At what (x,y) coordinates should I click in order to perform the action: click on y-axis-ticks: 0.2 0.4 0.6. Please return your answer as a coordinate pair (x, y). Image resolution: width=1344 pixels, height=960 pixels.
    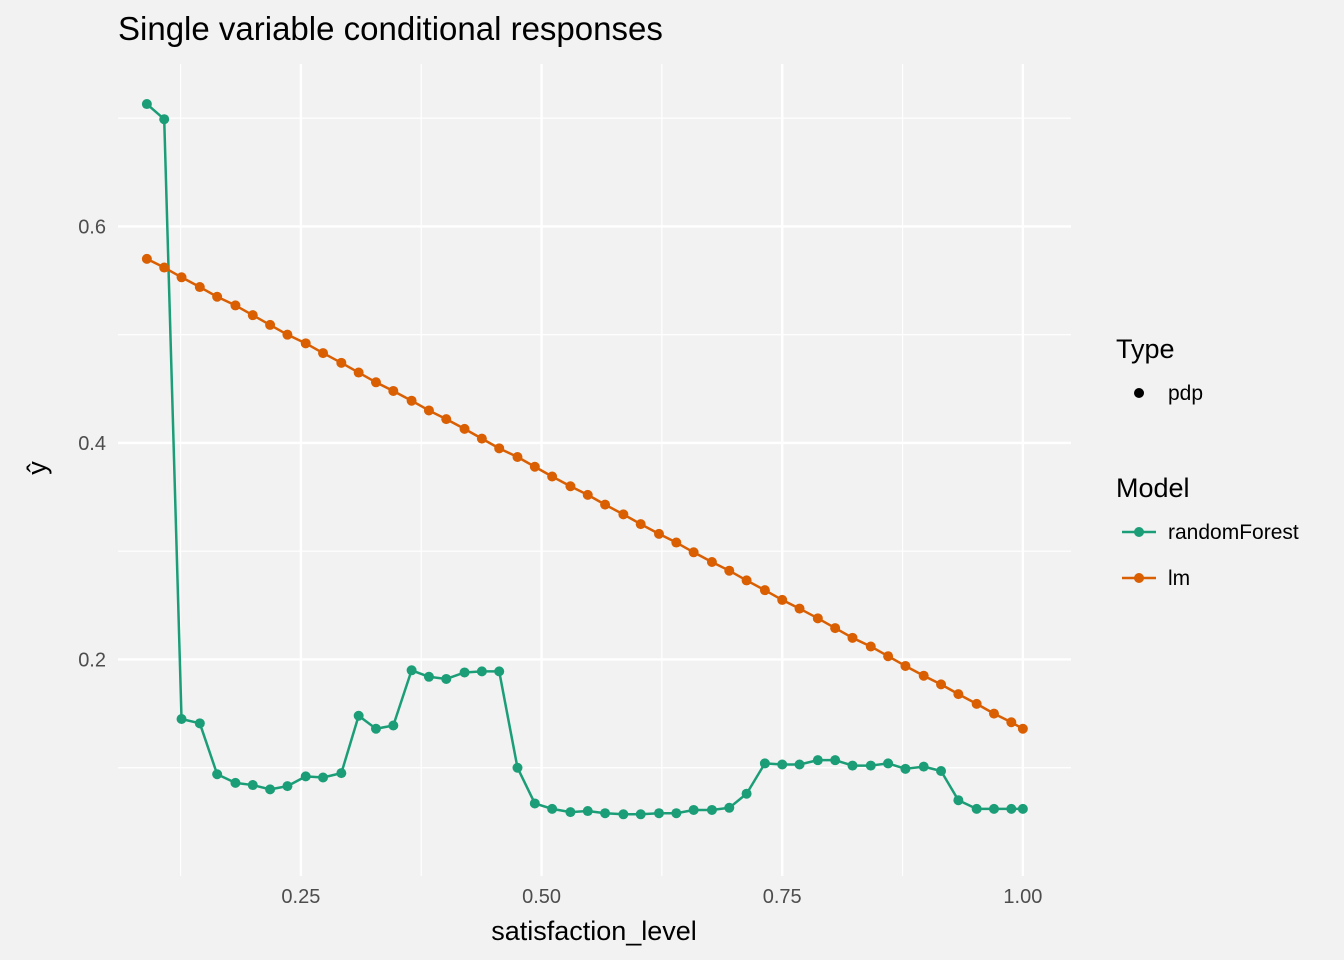
    Looking at the image, I should click on (92, 443).